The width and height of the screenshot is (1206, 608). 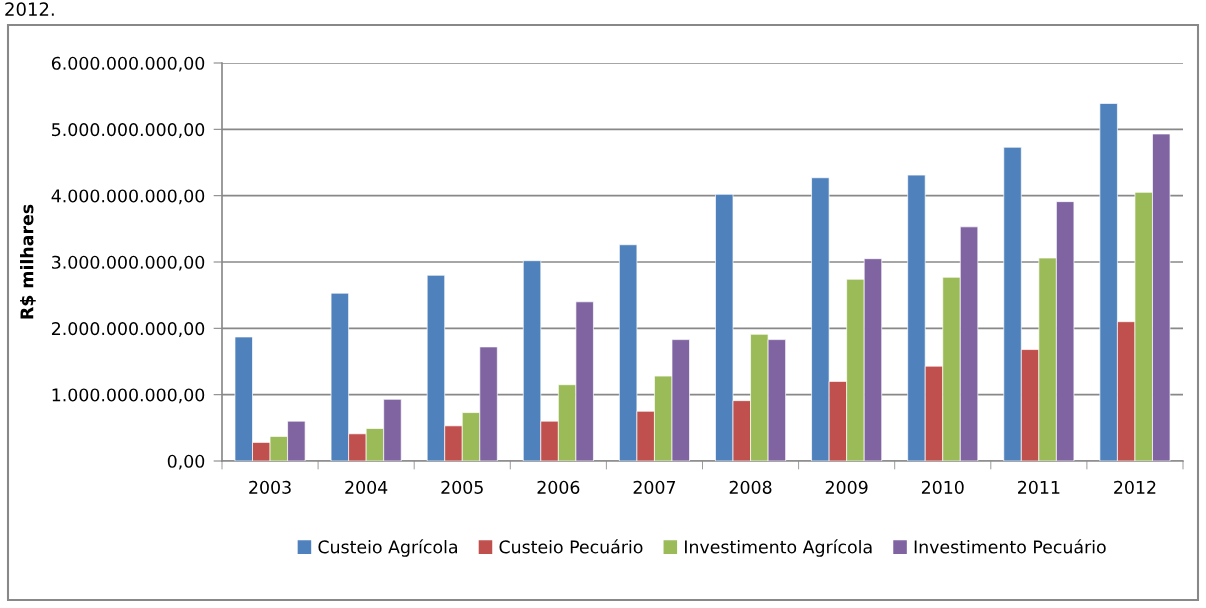 What do you see at coordinates (366, 487) in the screenshot?
I see `x-tick-label: 2004` at bounding box center [366, 487].